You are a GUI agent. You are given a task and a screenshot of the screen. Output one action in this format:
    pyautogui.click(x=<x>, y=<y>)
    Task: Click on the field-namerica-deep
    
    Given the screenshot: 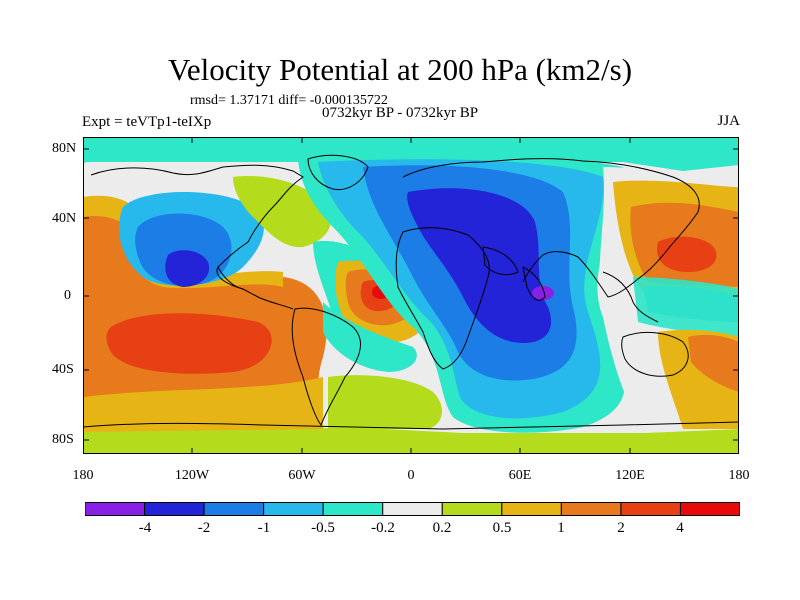 What is the action you would take?
    pyautogui.click(x=187, y=268)
    